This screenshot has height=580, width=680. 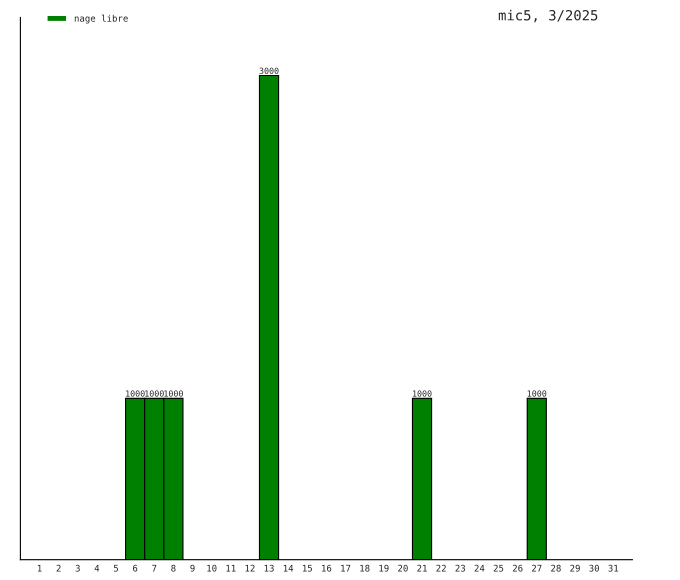 What do you see at coordinates (192, 568) in the screenshot?
I see `x-tick-label: 9` at bounding box center [192, 568].